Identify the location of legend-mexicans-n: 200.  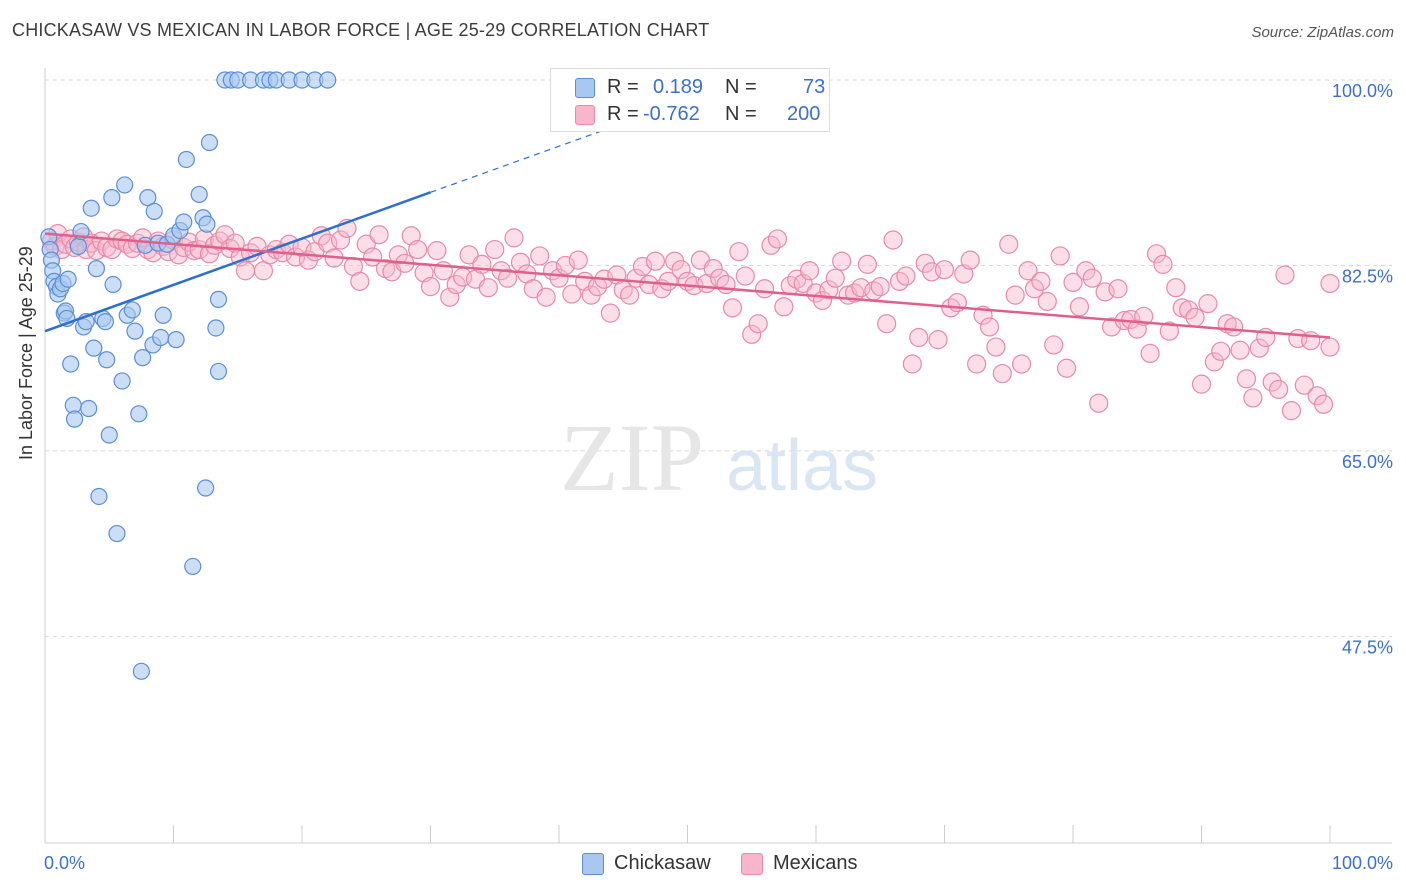
(804, 114).